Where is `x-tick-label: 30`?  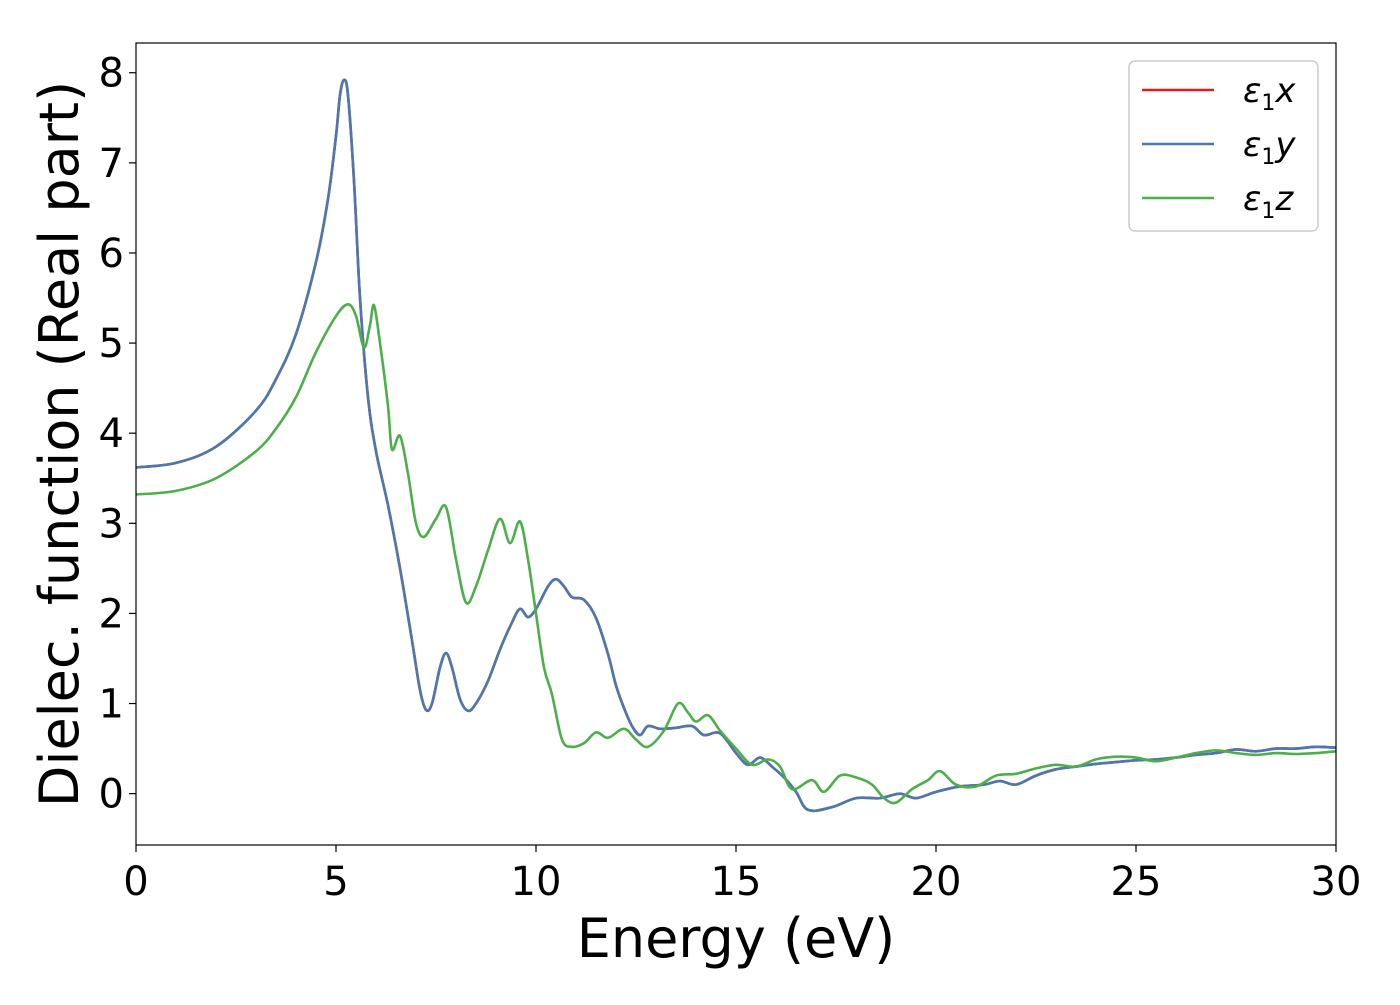 x-tick-label: 30 is located at coordinates (1336, 882).